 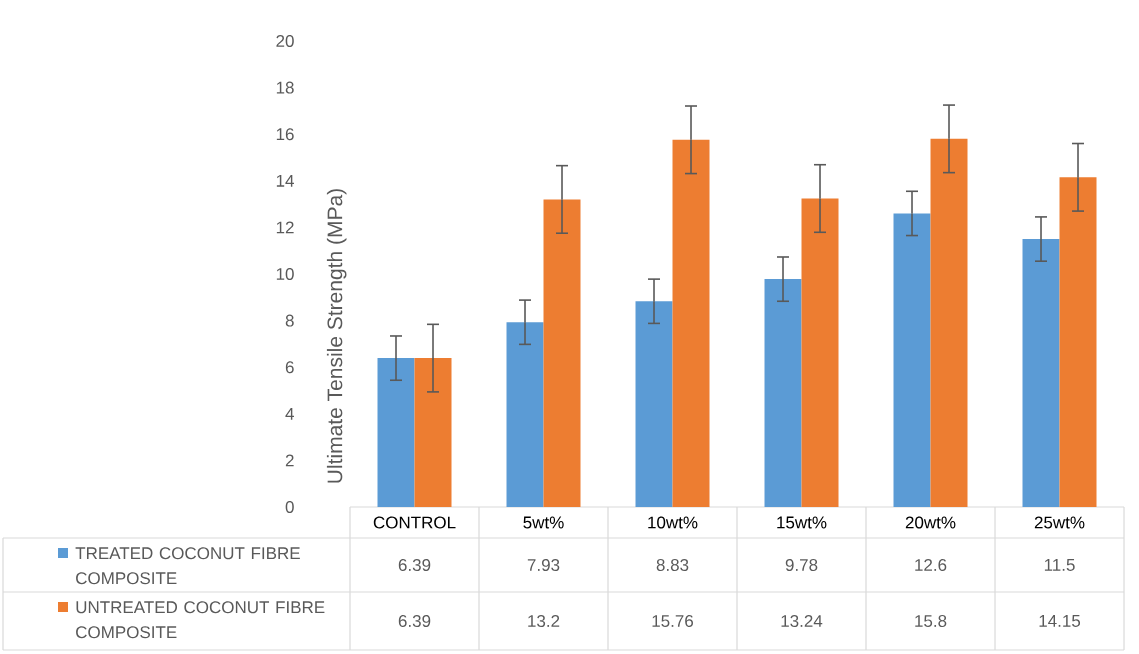 What do you see at coordinates (802, 621) in the screenshot?
I see `data-label: 13.24` at bounding box center [802, 621].